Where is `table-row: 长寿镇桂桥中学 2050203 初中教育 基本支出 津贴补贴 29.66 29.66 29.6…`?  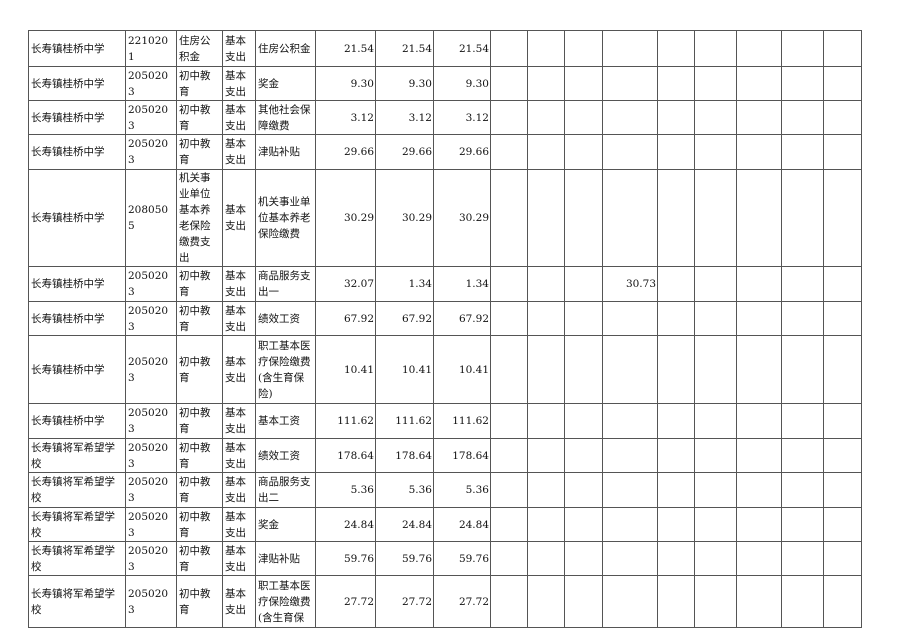 table-row: 长寿镇桂桥中学 2050203 初中教育 基本支出 津贴补贴 29.66 29.66 29.6… is located at coordinates (445, 152).